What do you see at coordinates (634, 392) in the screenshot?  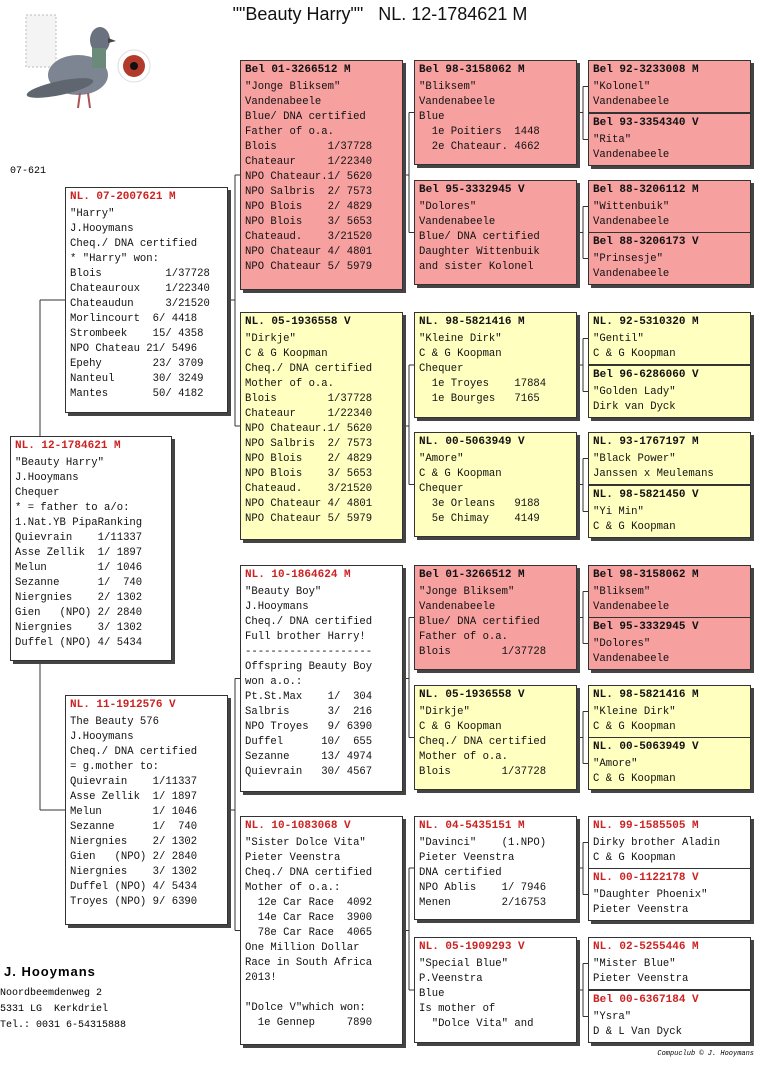 I see `card-line: "Golden Lady"` at bounding box center [634, 392].